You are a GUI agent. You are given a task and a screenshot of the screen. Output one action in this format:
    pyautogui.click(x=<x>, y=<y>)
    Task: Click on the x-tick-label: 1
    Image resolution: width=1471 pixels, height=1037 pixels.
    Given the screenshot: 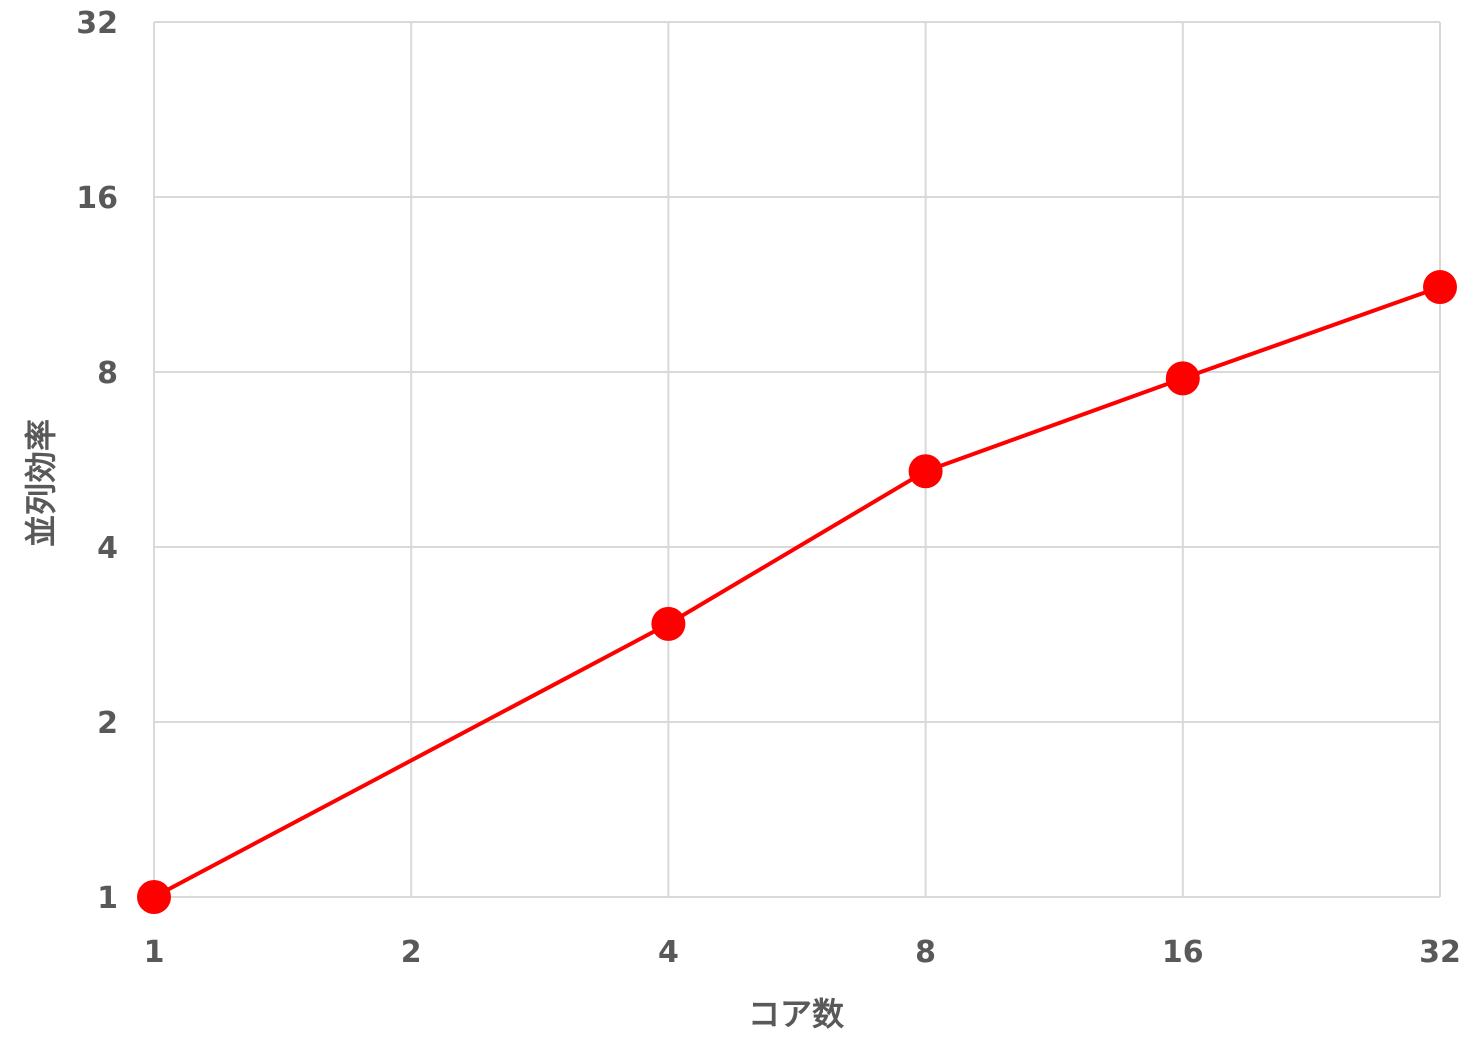 What is the action you would take?
    pyautogui.click(x=154, y=952)
    